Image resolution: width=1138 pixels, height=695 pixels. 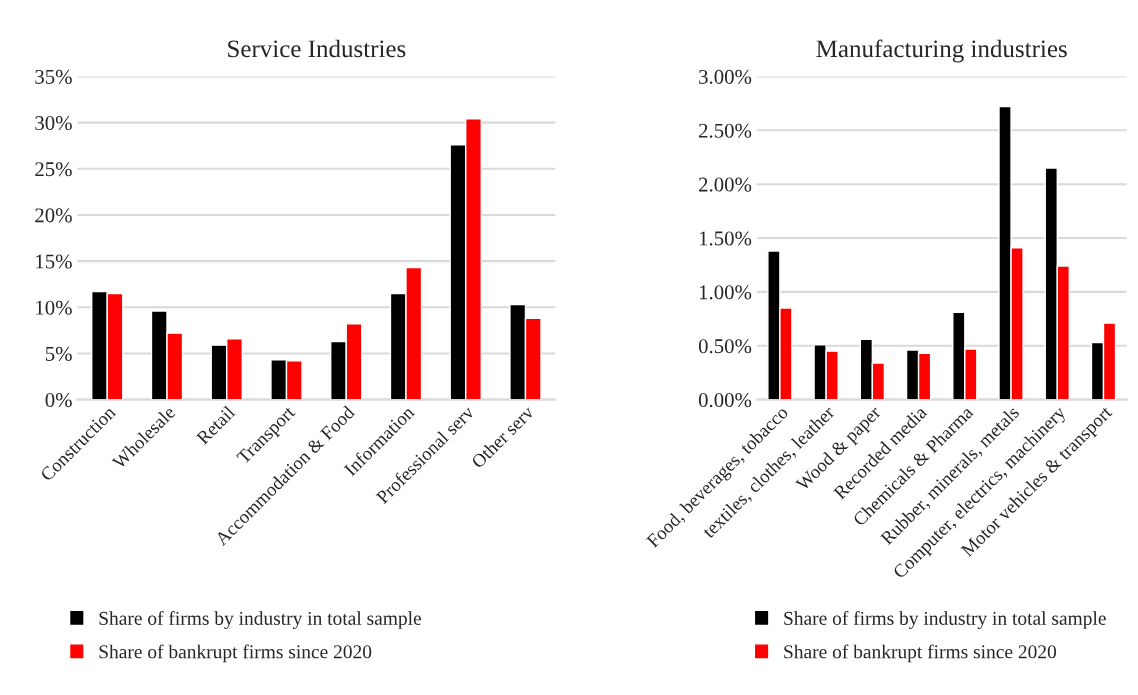 What do you see at coordinates (941, 51) in the screenshot?
I see `chart-title: Manufacturing industries` at bounding box center [941, 51].